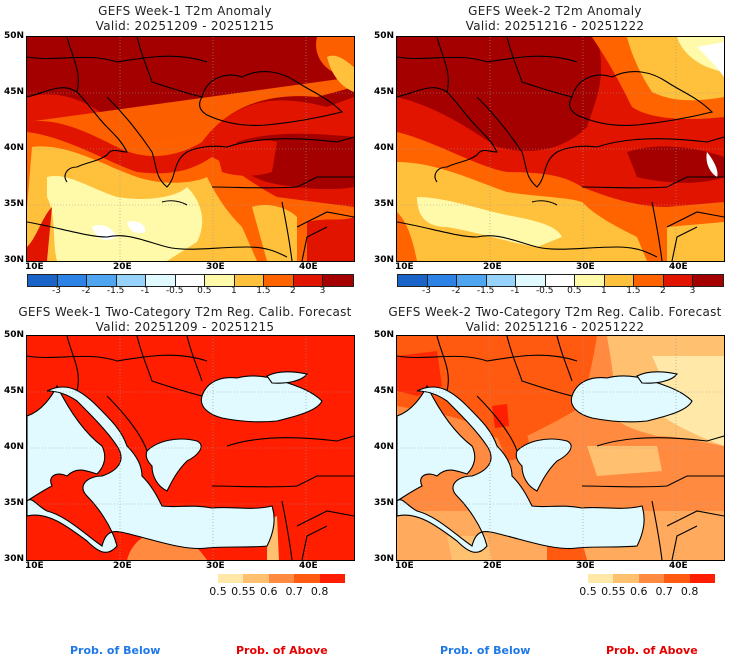 This screenshot has width=740, height=662. What do you see at coordinates (185, 327) in the screenshot?
I see `panel-valid-dates: Valid: 20251209 - 20251215` at bounding box center [185, 327].